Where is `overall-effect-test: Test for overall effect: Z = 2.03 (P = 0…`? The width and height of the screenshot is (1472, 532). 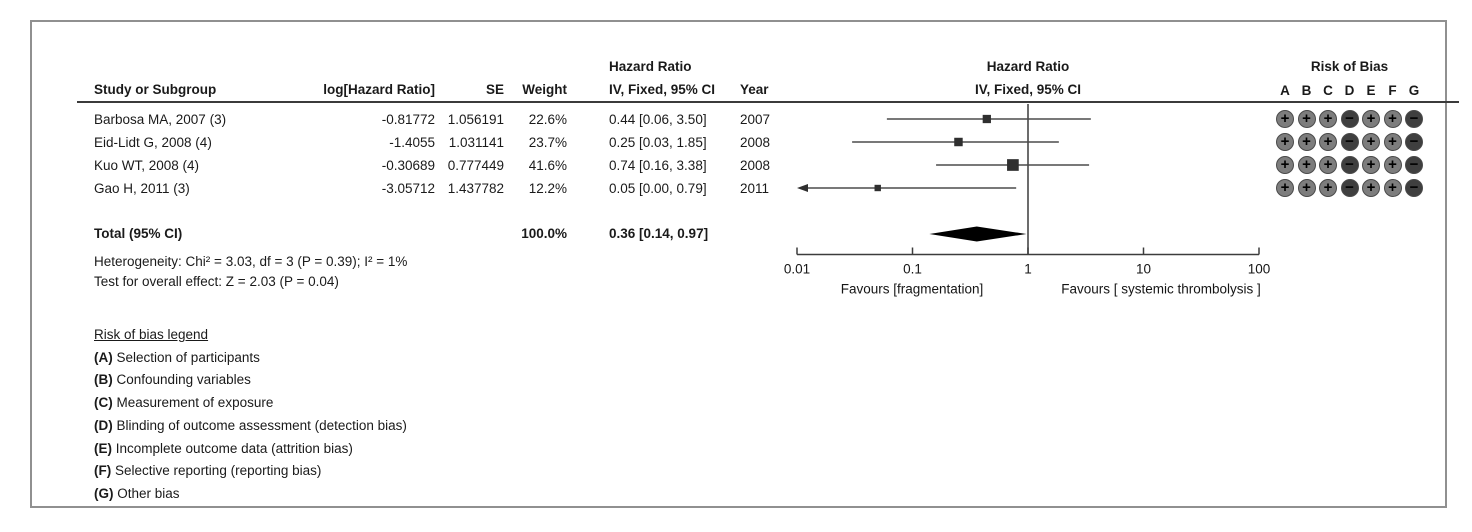
overall-effect-test: Test for overall effect: Z = 2.03 (P = 0… is located at coordinates (216, 281).